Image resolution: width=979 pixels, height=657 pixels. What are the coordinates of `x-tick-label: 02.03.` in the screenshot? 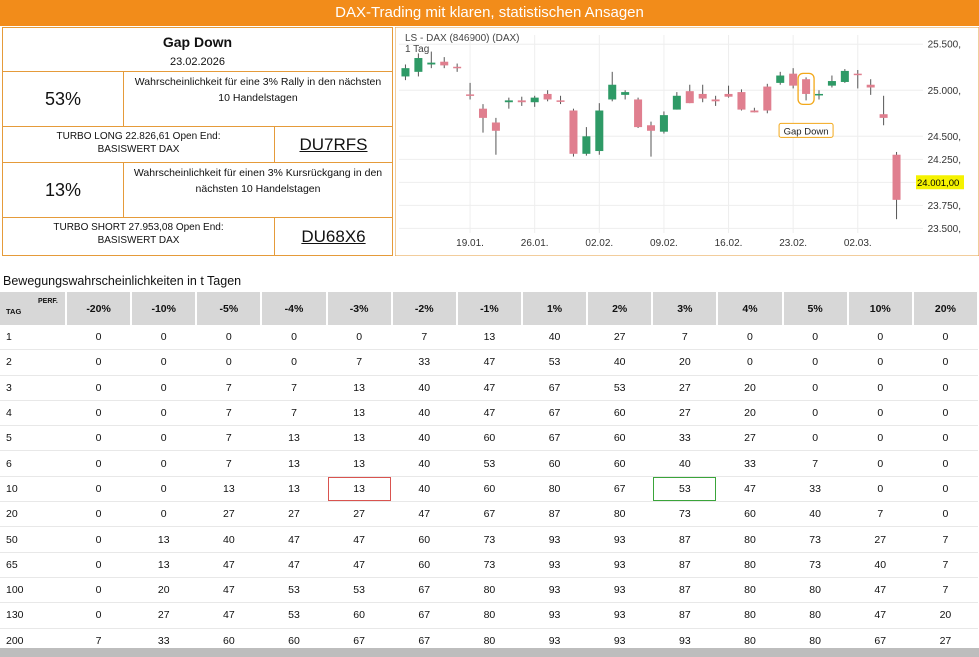 It's located at (858, 243).